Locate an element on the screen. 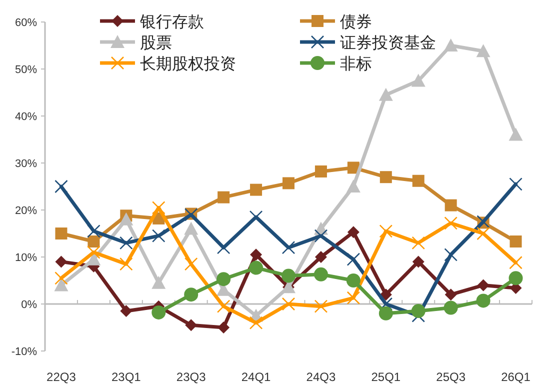  y-tick-label: 40% is located at coordinates (26, 117).